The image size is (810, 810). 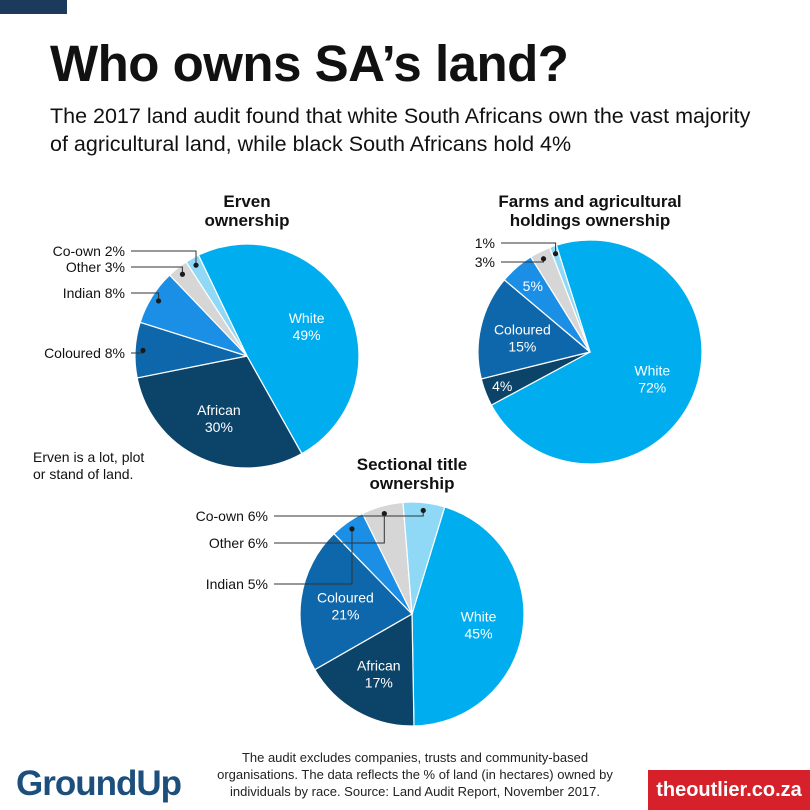 What do you see at coordinates (307, 335) in the screenshot?
I see `chart-1-pct-white: 49%` at bounding box center [307, 335].